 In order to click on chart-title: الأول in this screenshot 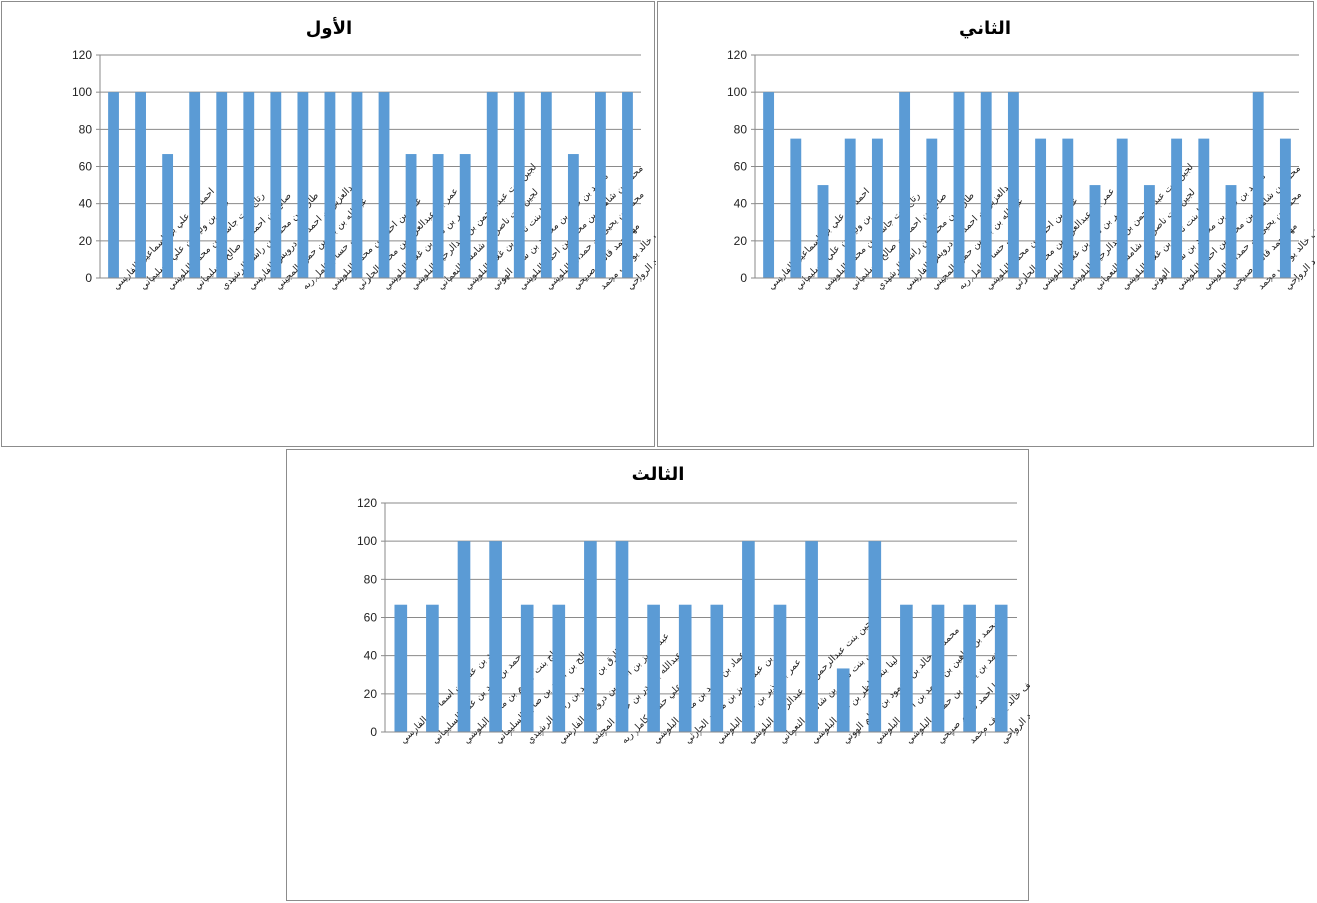, I will do `click(329, 28)`.